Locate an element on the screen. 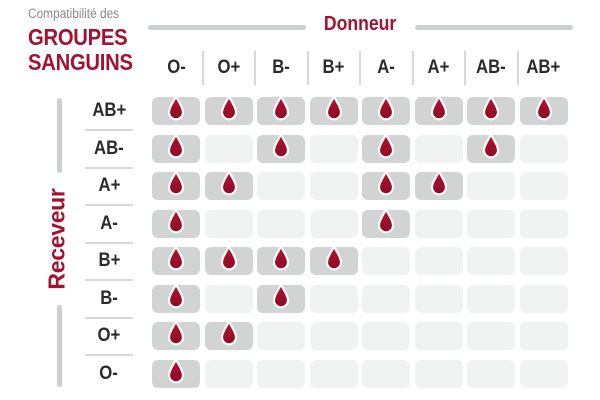  chart-title-block: Compatibilité des GROUPES SANGUINS is located at coordinates (87, 41).